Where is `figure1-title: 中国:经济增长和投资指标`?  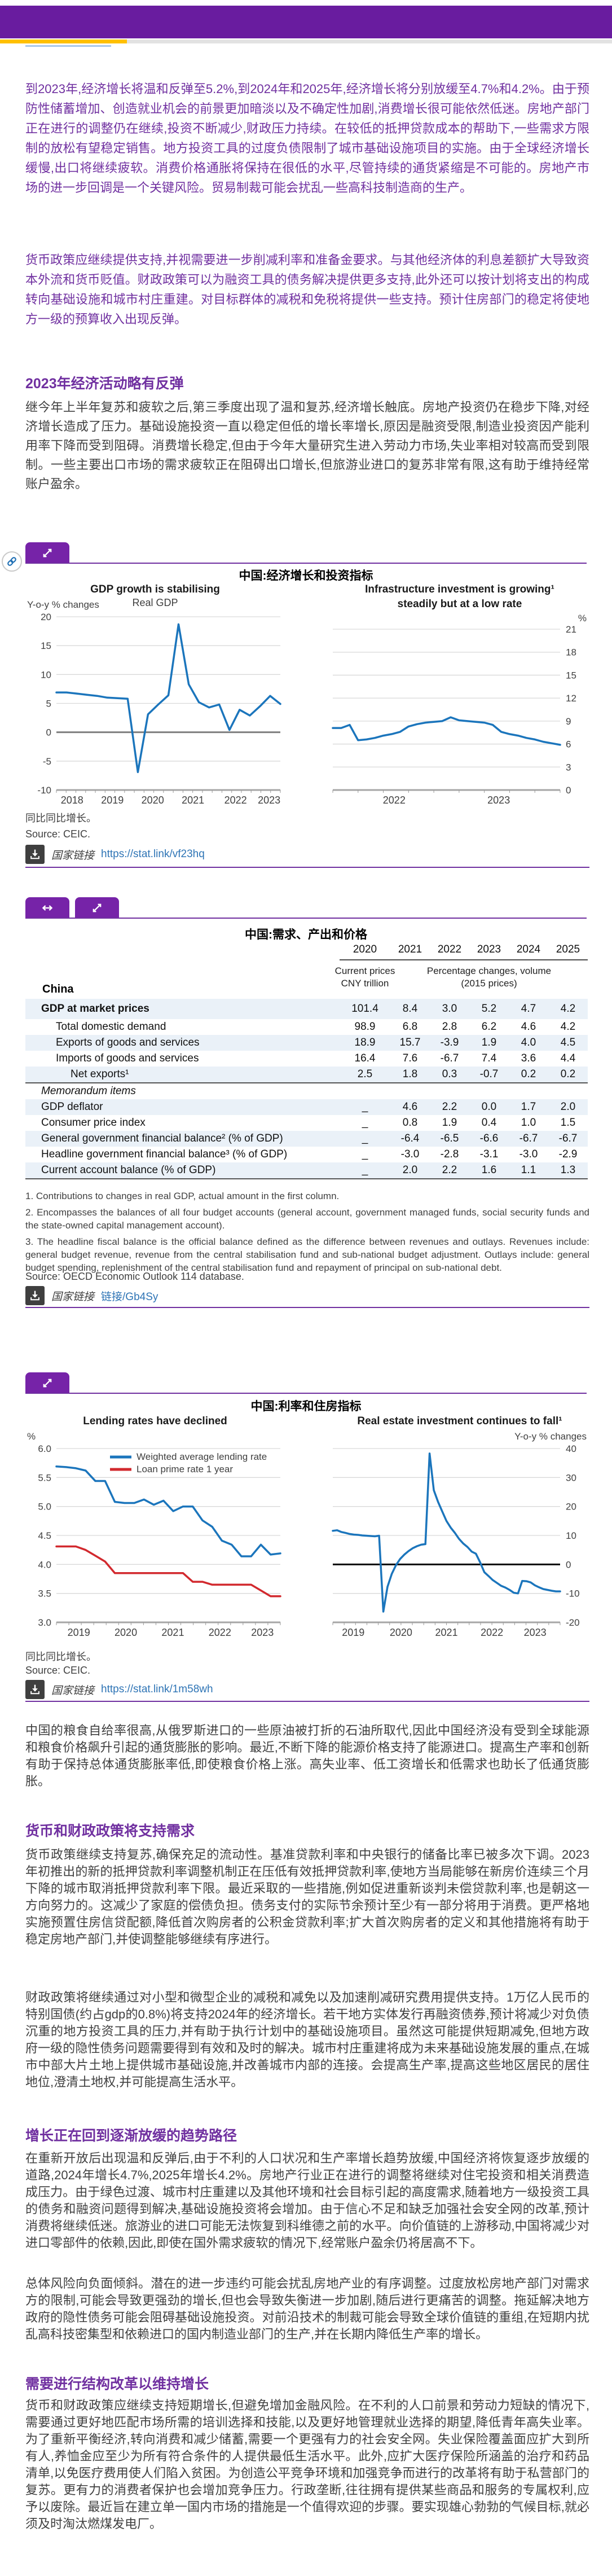 figure1-title: 中国:经济增长和投资指标 is located at coordinates (306, 575).